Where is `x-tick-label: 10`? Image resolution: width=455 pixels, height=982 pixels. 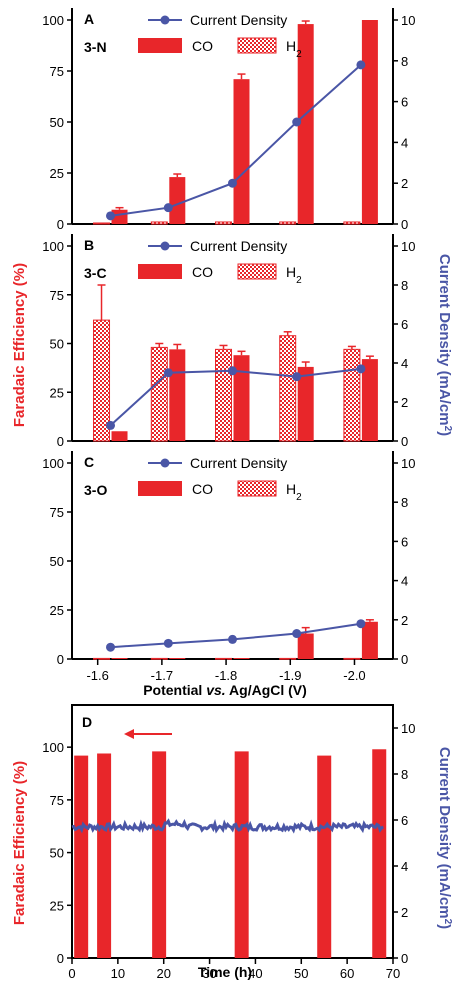
x-tick-label: 10 is located at coordinates (118, 973).